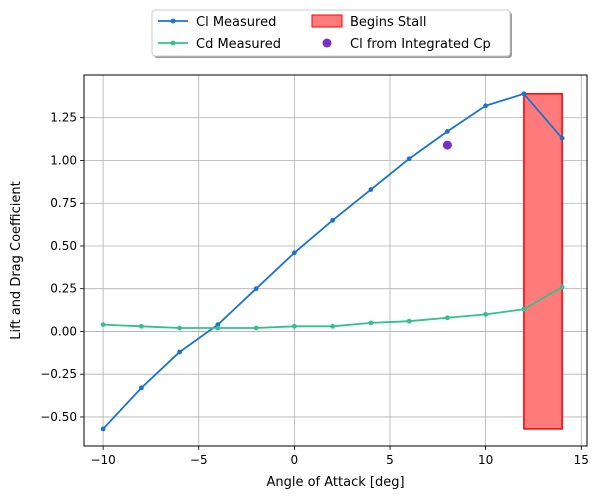 This screenshot has width=592, height=499. I want to click on legend-swatch-region, so click(327, 21).